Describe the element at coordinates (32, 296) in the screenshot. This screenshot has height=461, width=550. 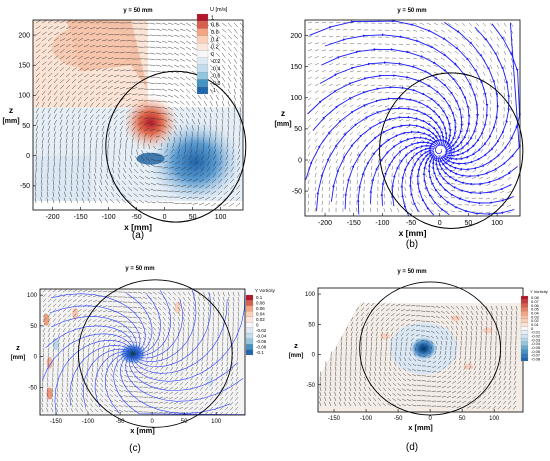
I see `y-tick-label: 100` at that location.